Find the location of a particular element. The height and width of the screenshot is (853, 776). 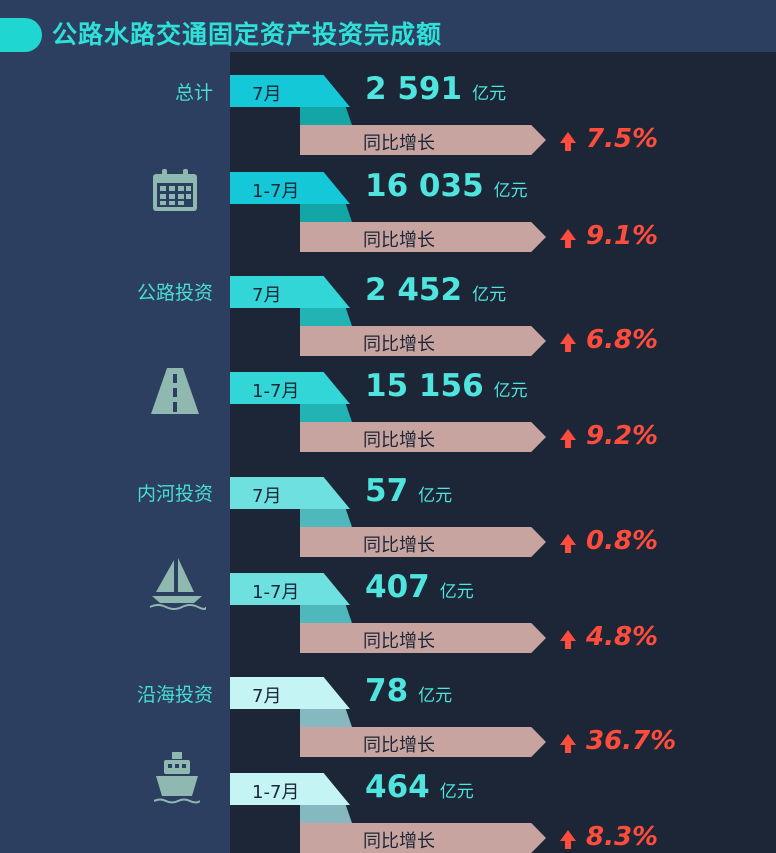

growth-value: 4.8% is located at coordinates (609, 637).